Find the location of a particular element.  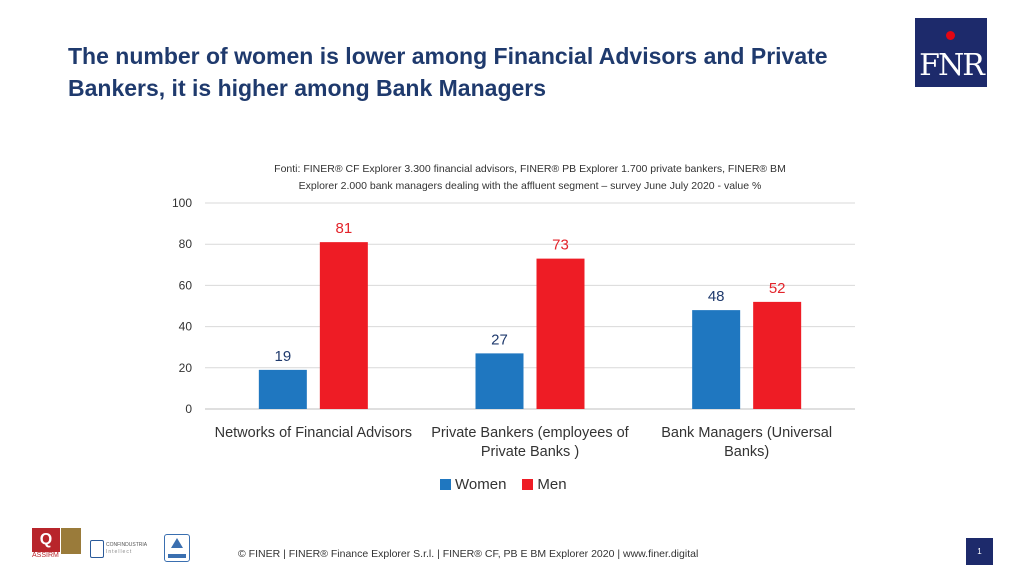

certification-icon is located at coordinates (177, 548).